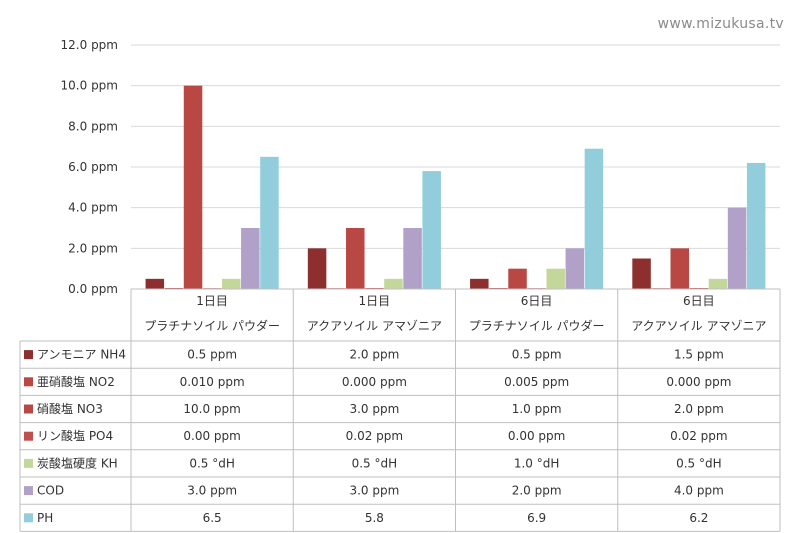 The image size is (800, 533). I want to click on table-cell: 0.010 ppm, so click(212, 382).